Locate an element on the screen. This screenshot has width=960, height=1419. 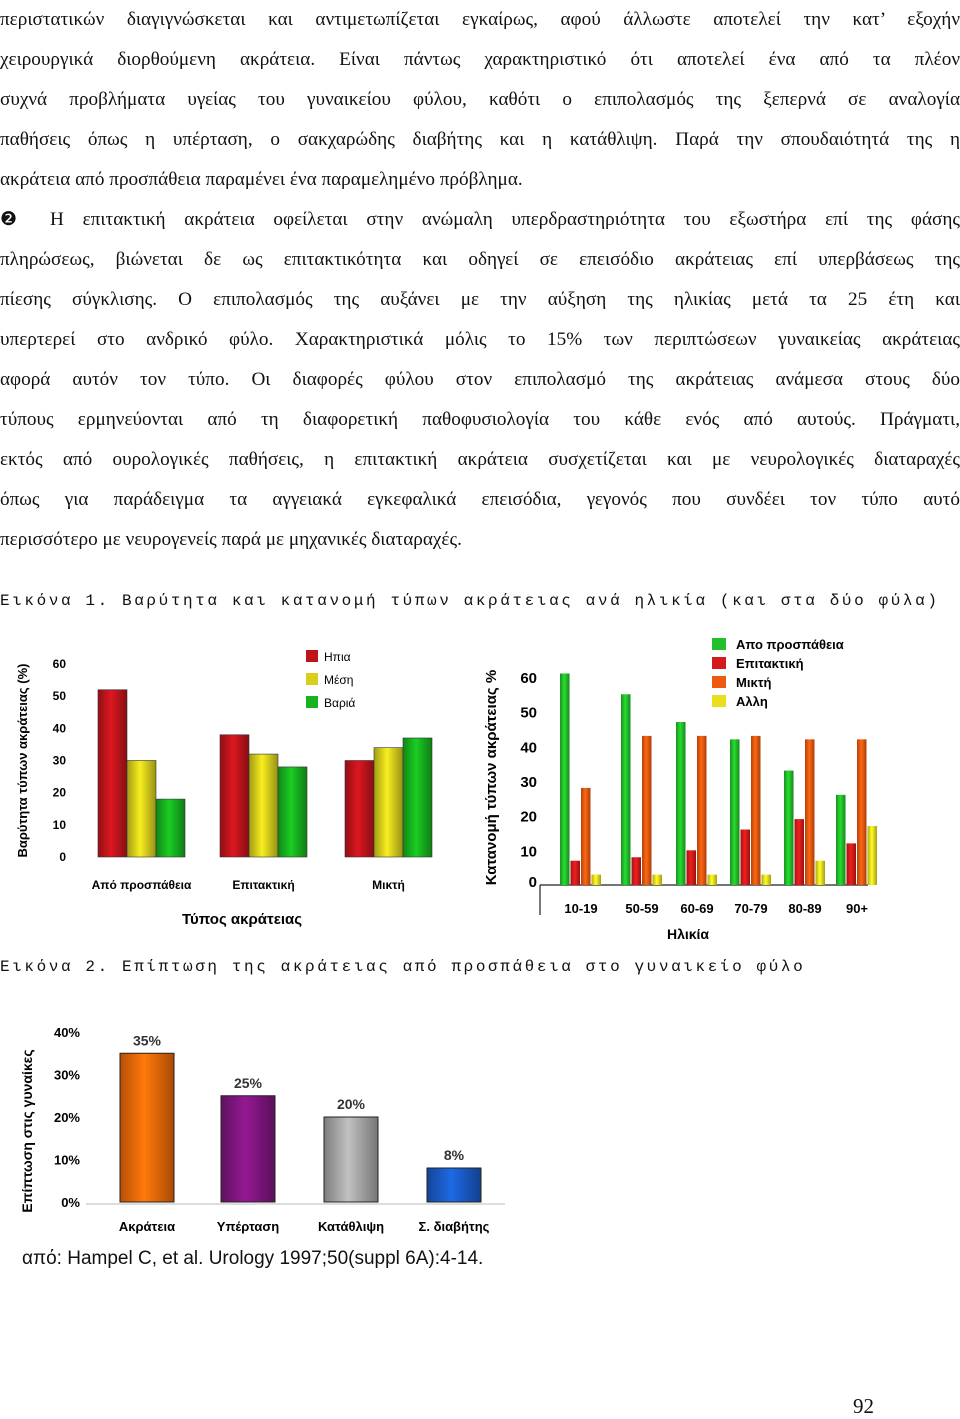
x-category-label: Ακράτεια is located at coordinates (147, 1226).